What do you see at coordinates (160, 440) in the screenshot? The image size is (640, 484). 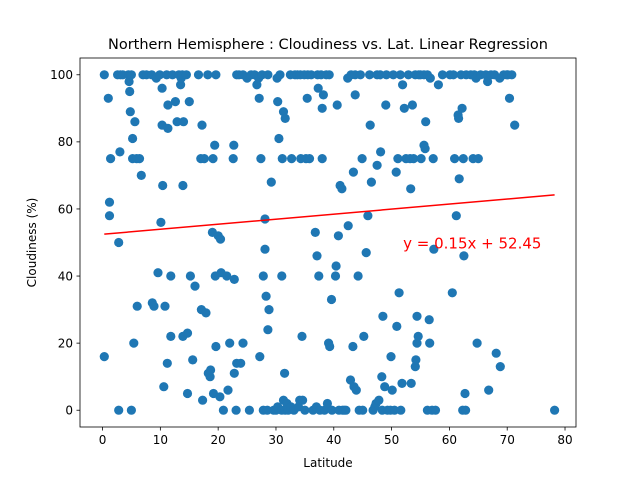 I see `x-tick-label: 10` at bounding box center [160, 440].